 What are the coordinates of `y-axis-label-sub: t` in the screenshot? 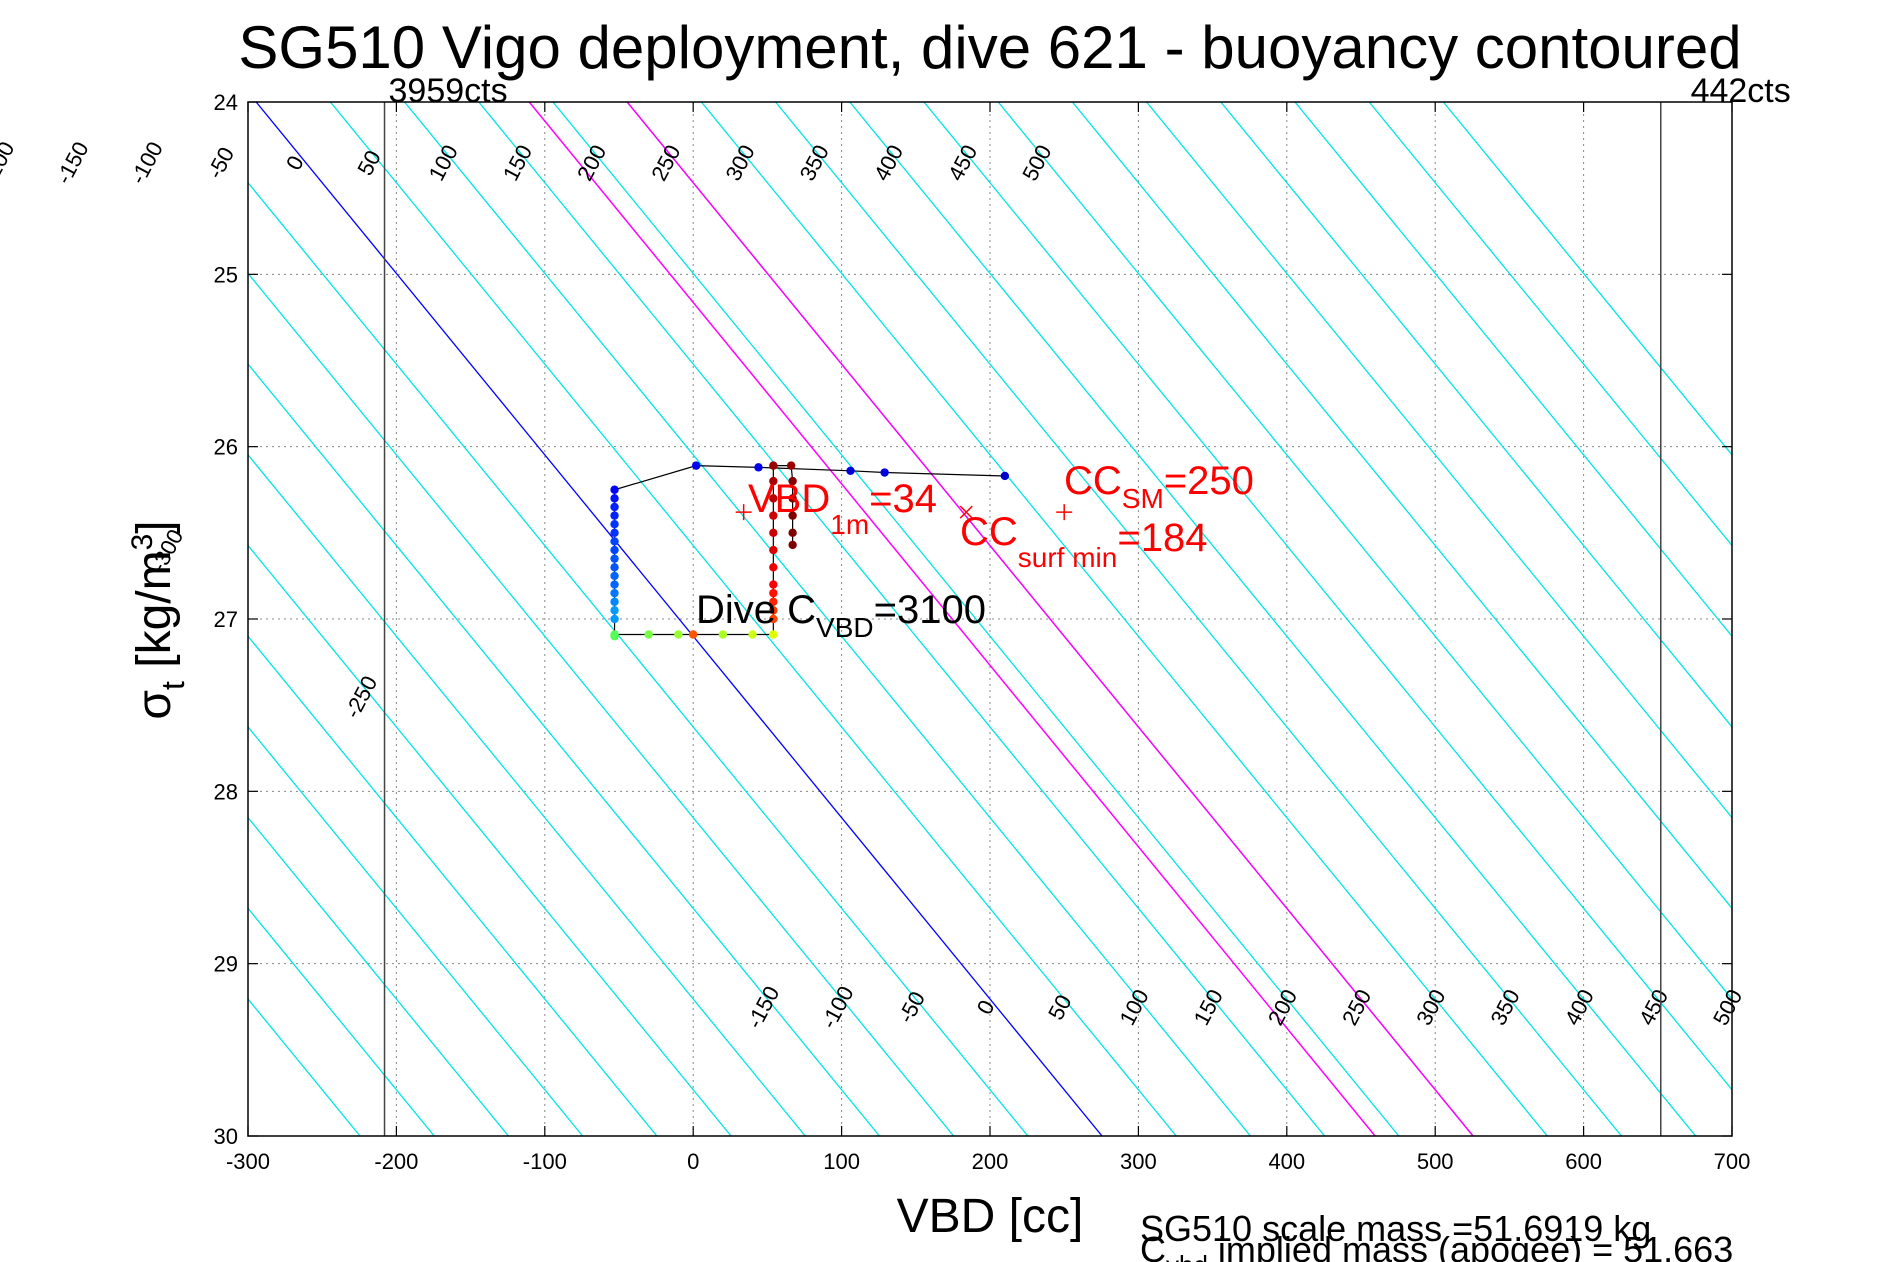 It's located at (173, 685).